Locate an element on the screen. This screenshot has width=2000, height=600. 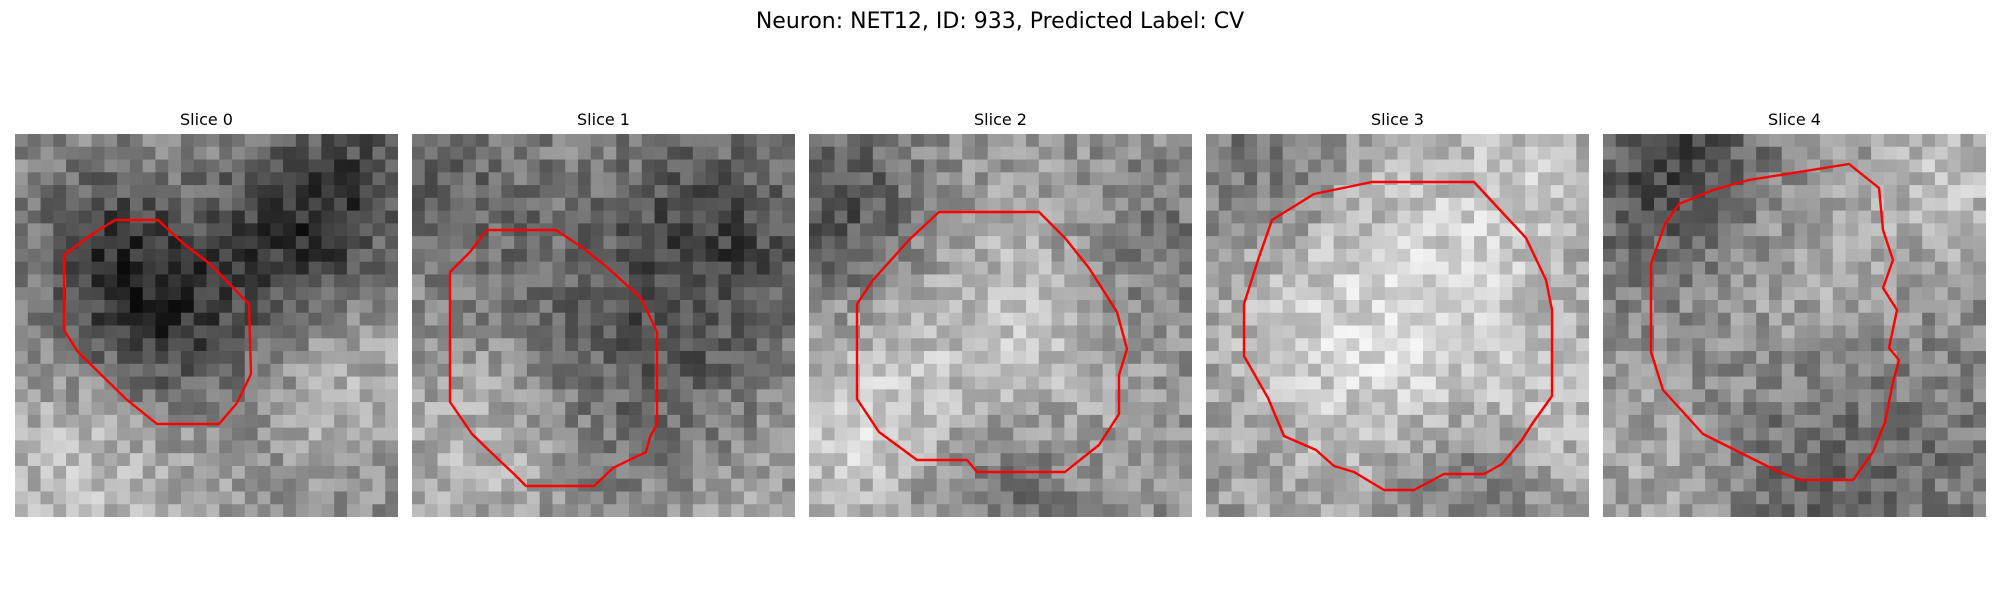
slice-panel: Slice 3 is located at coordinates (1397, 314).